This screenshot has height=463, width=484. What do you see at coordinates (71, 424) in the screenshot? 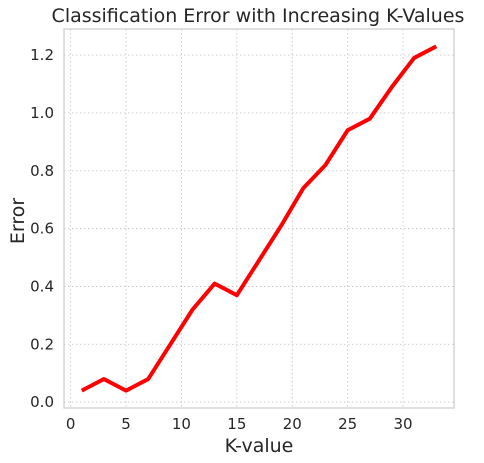
I see `x-tick-label: 0` at bounding box center [71, 424].